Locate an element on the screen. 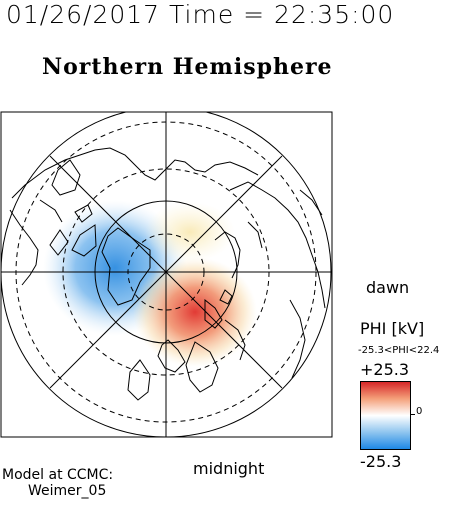  colorbar-min-label: -25.3 is located at coordinates (381, 461).